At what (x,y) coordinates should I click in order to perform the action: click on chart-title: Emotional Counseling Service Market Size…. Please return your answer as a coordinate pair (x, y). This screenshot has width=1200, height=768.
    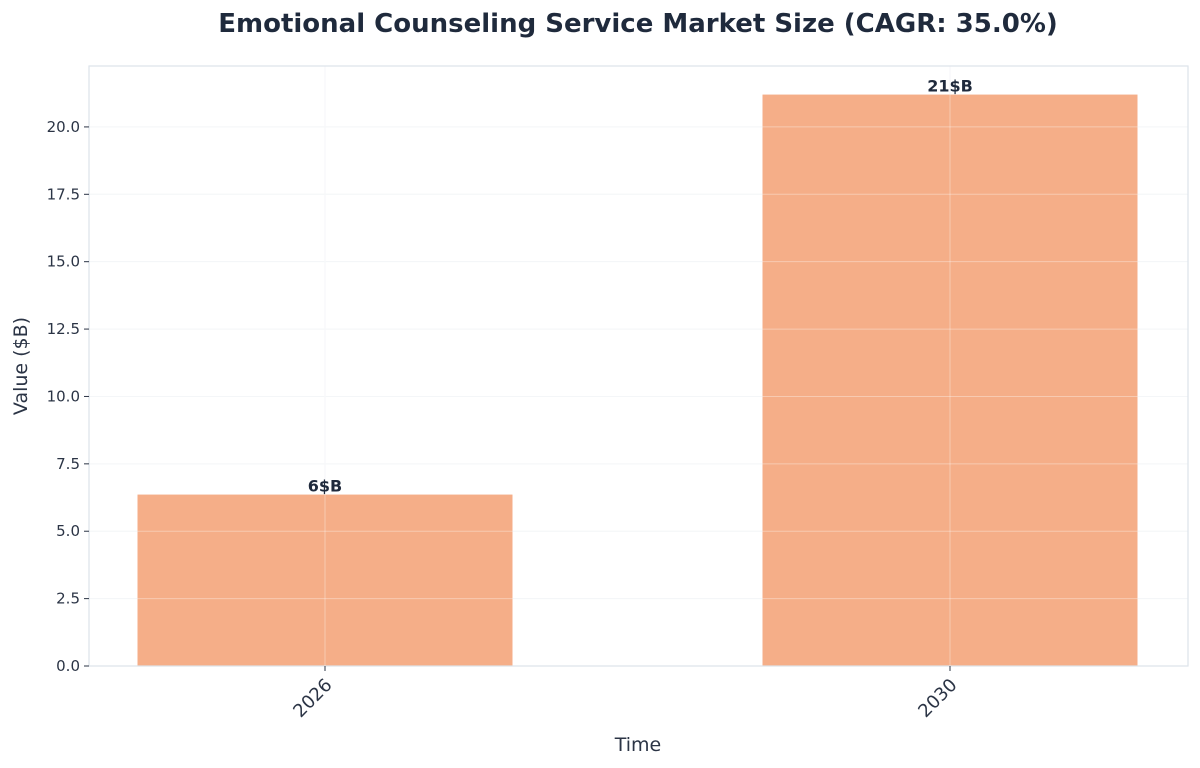
    Looking at the image, I should click on (638, 24).